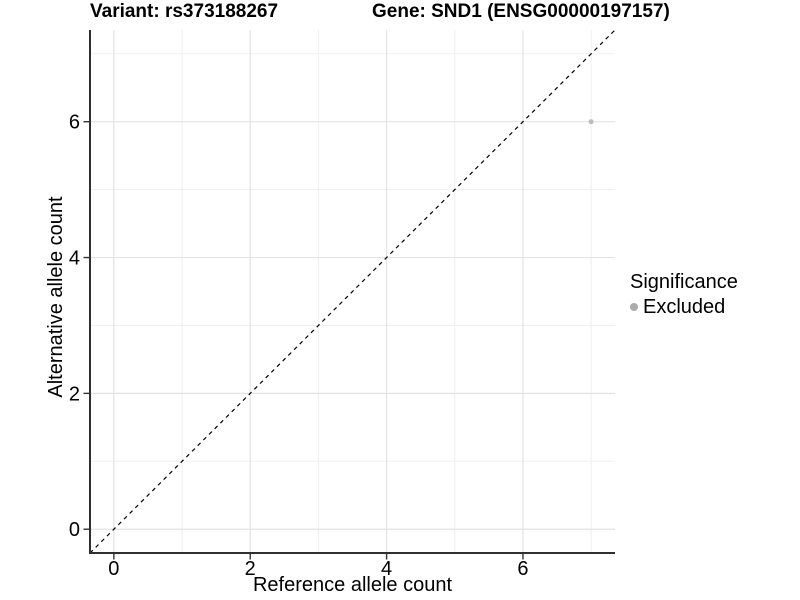 This screenshot has height=600, width=800. I want to click on y-tick-labels: 0 2 4 6, so click(74, 327).